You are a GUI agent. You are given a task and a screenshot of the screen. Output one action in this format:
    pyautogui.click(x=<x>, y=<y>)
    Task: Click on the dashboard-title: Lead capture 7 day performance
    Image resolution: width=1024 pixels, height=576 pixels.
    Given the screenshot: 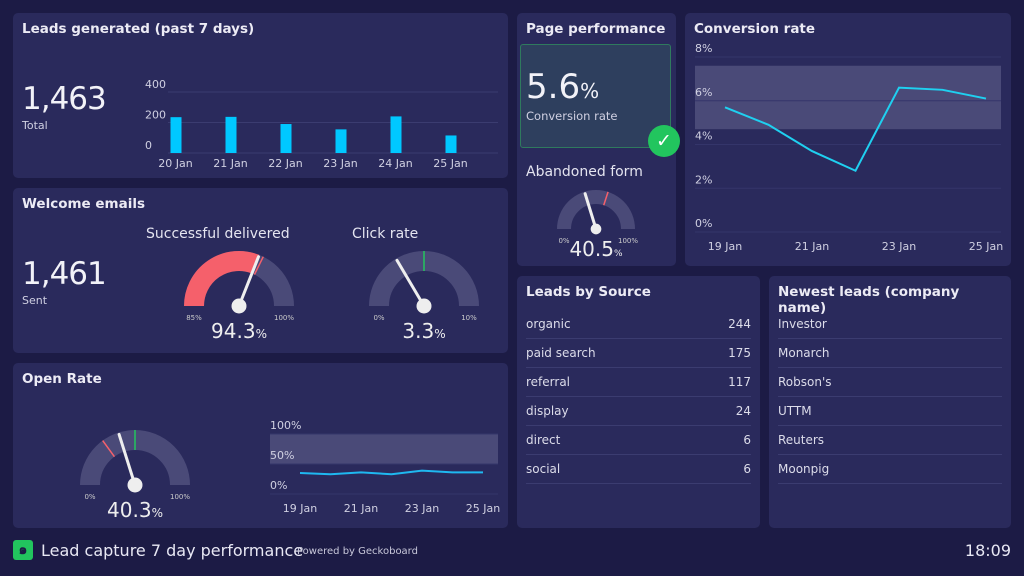 What is the action you would take?
    pyautogui.click(x=172, y=550)
    